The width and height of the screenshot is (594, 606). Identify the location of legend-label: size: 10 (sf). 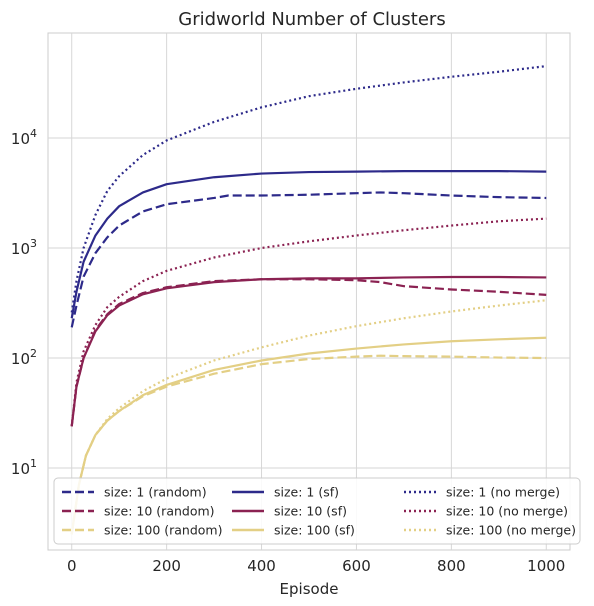
(310, 511).